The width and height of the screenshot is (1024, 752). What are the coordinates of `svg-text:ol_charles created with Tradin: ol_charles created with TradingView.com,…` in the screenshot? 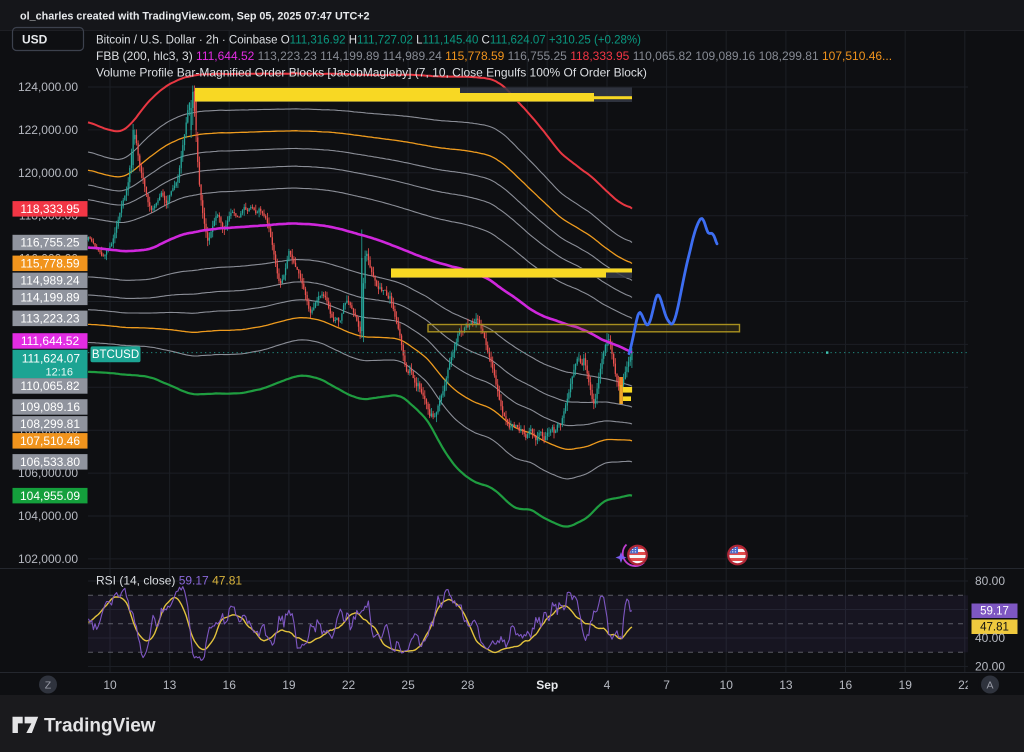 It's located at (195, 17).